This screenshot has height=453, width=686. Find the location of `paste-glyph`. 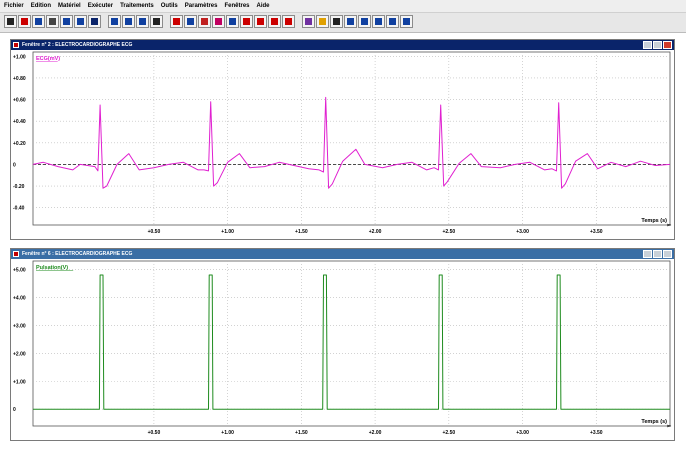

paste-glyph is located at coordinates (80, 21).